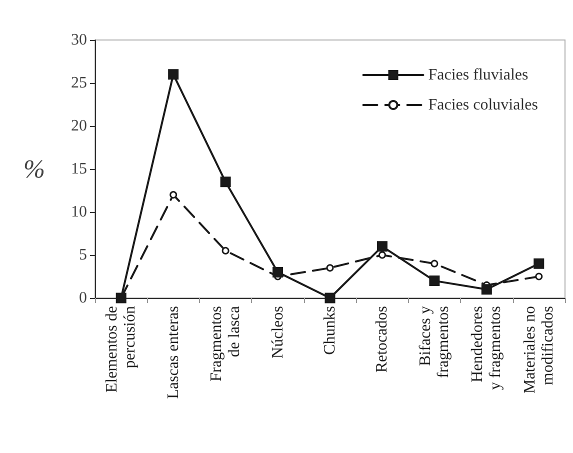 The image size is (573, 453). What do you see at coordinates (226, 344) in the screenshot?
I see `x-tick-label: Fragmentos de lasca` at bounding box center [226, 344].